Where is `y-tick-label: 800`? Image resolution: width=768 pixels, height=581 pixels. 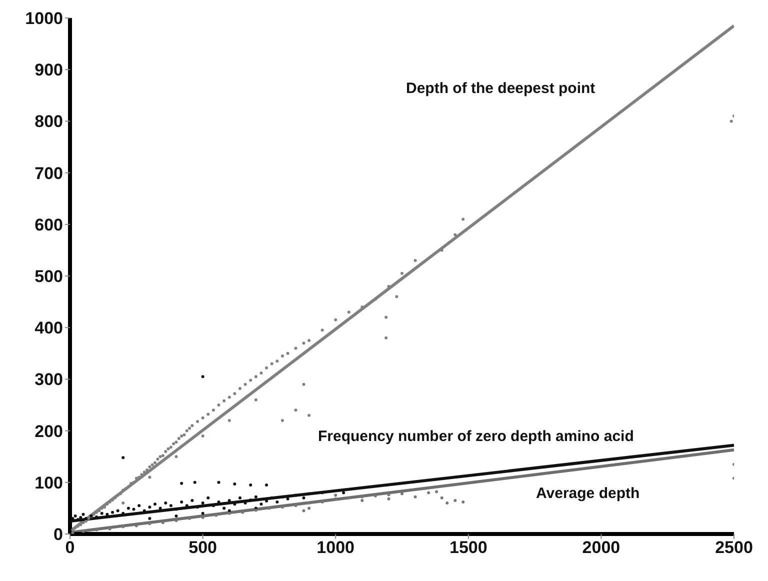
y-tick-label: 800 is located at coordinates (48, 122).